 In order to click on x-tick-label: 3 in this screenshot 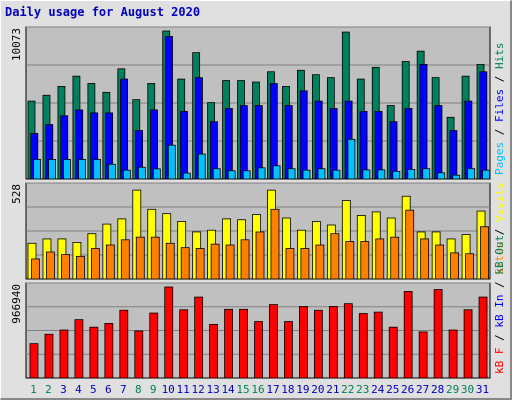, I will do `click(63, 389)`.